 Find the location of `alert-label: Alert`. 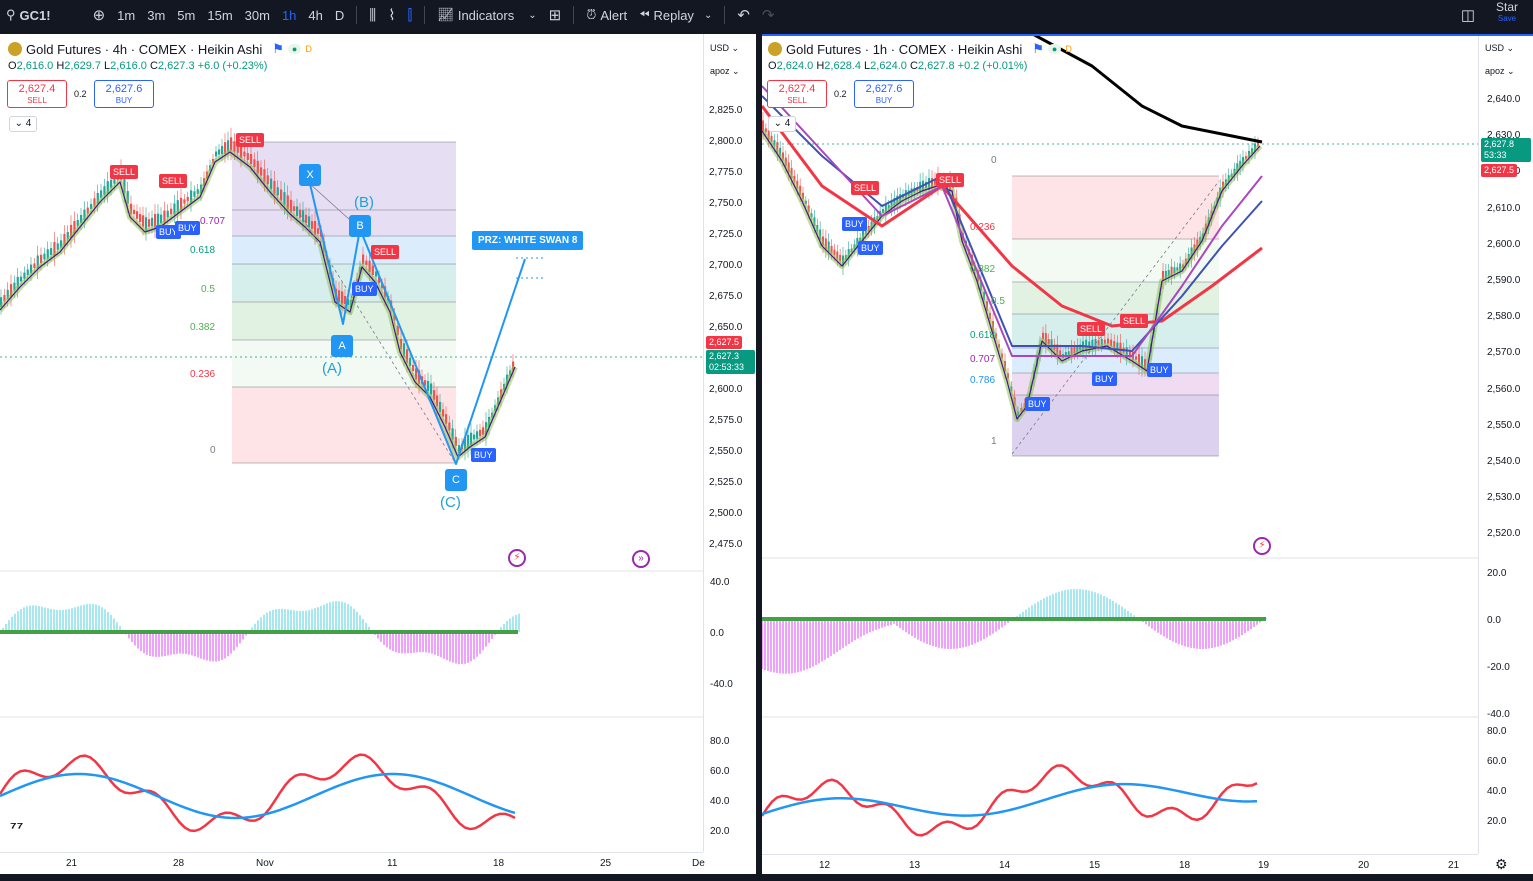

alert-label: Alert is located at coordinates (614, 15).